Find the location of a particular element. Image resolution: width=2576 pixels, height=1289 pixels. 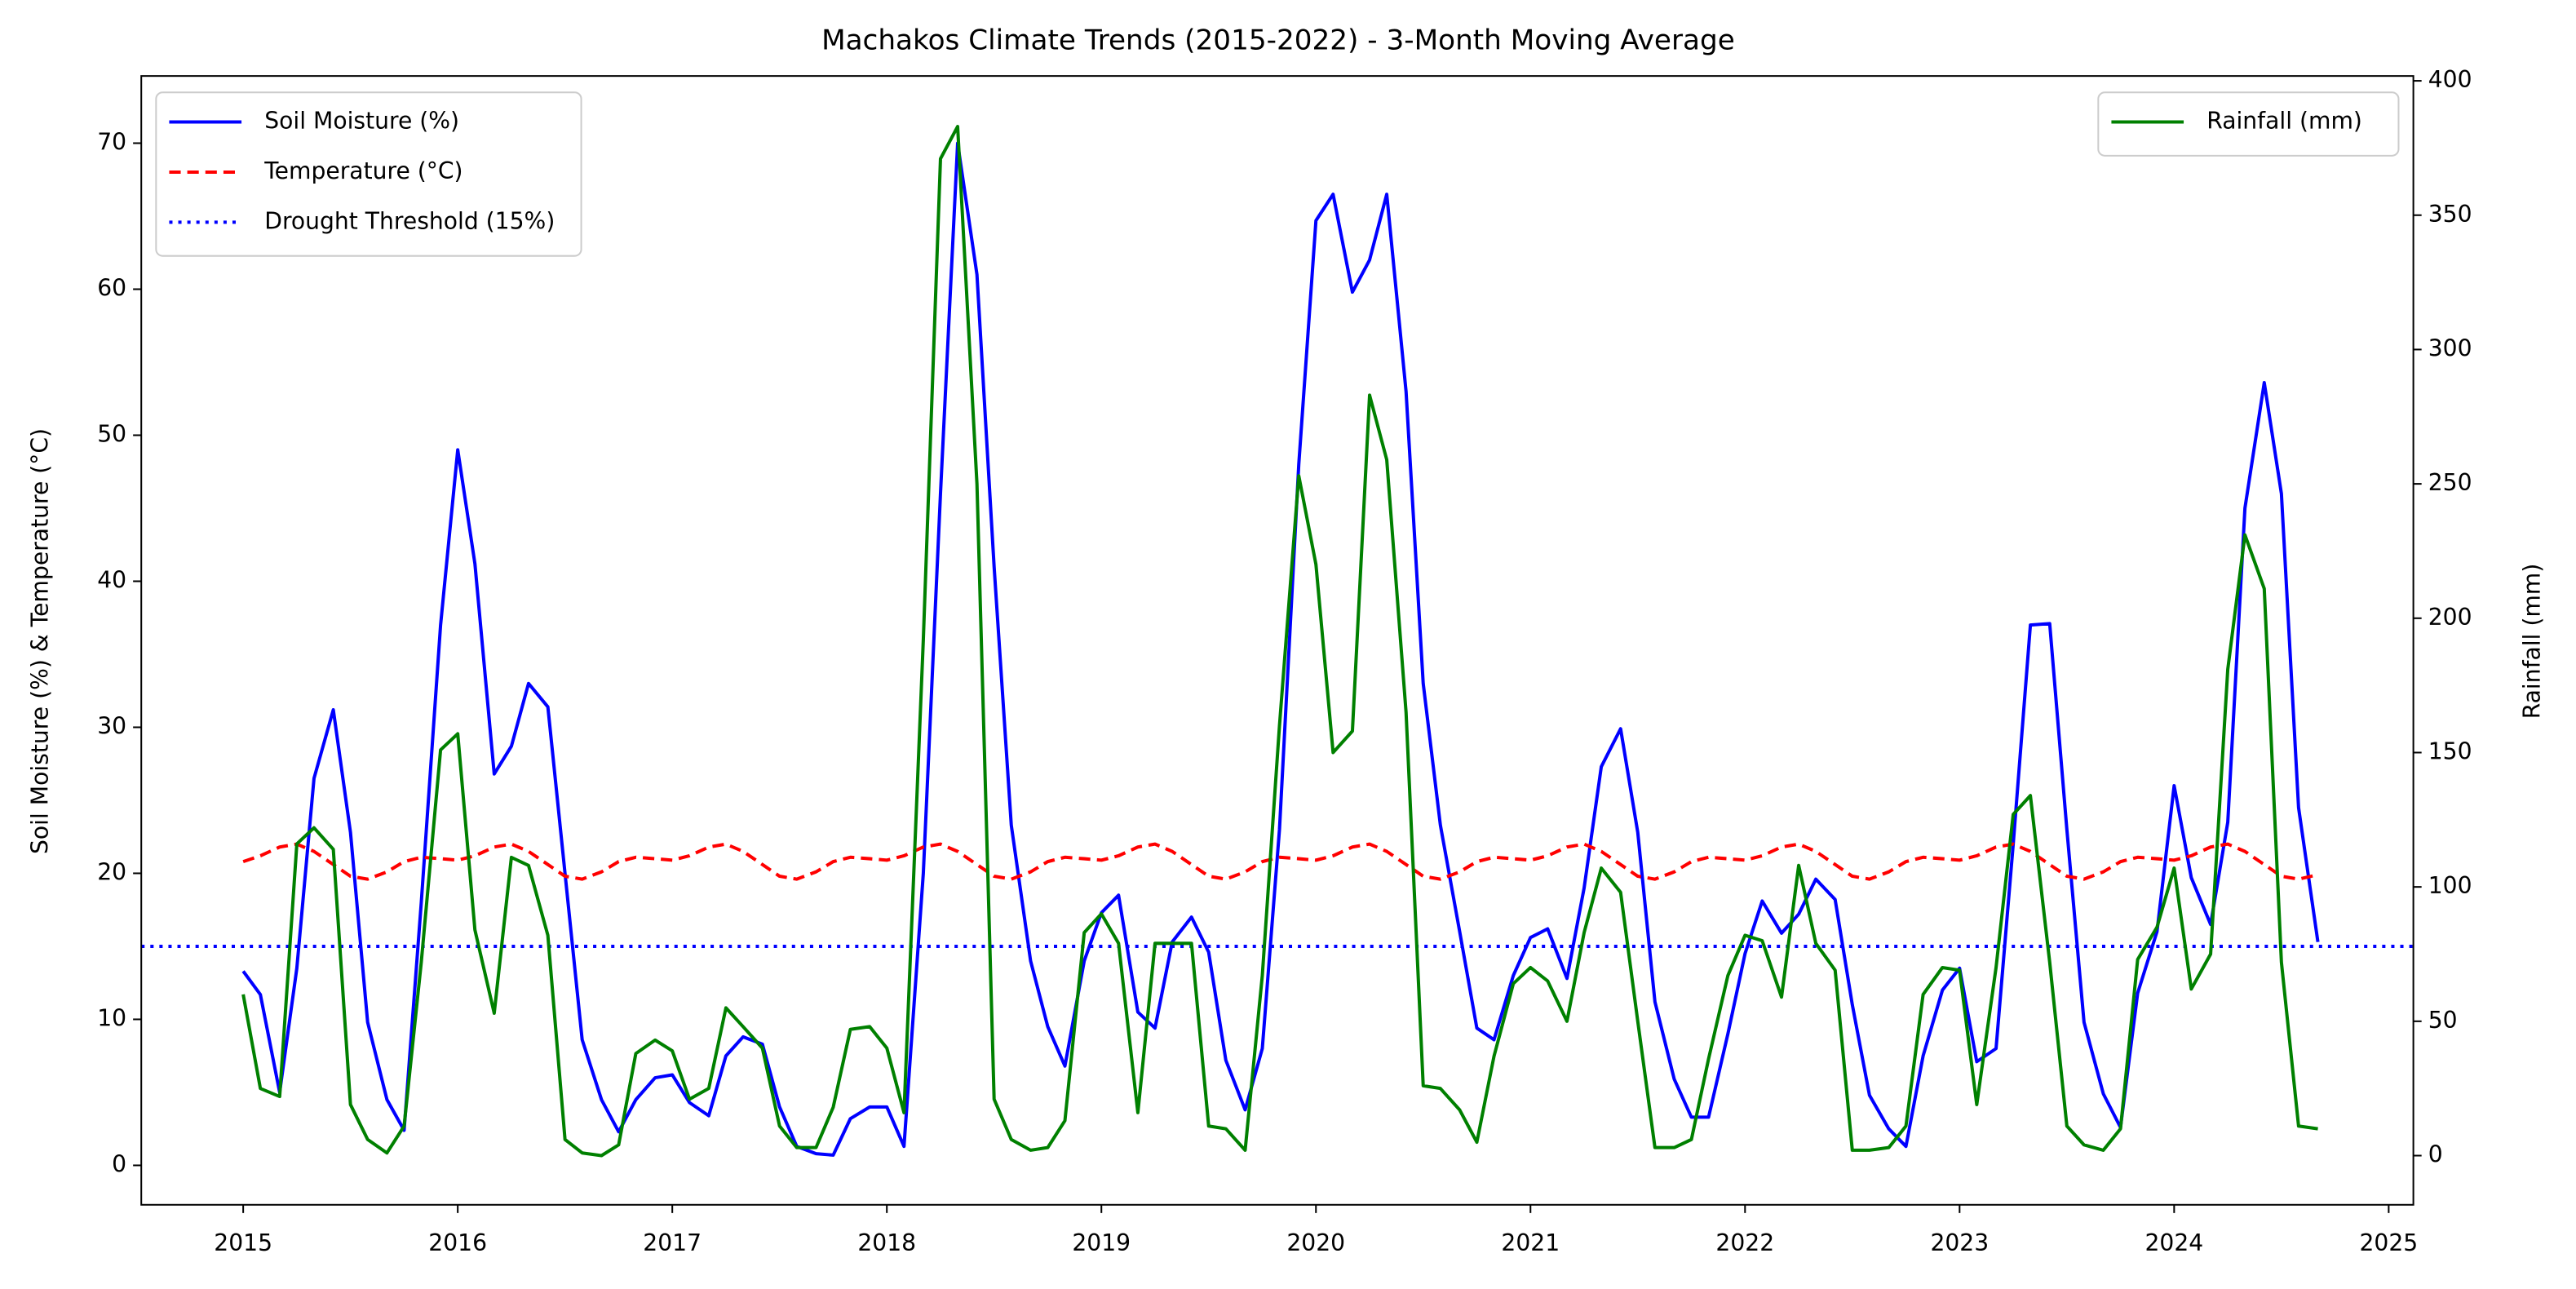

y2-tick-label: 250 is located at coordinates (2450, 483).